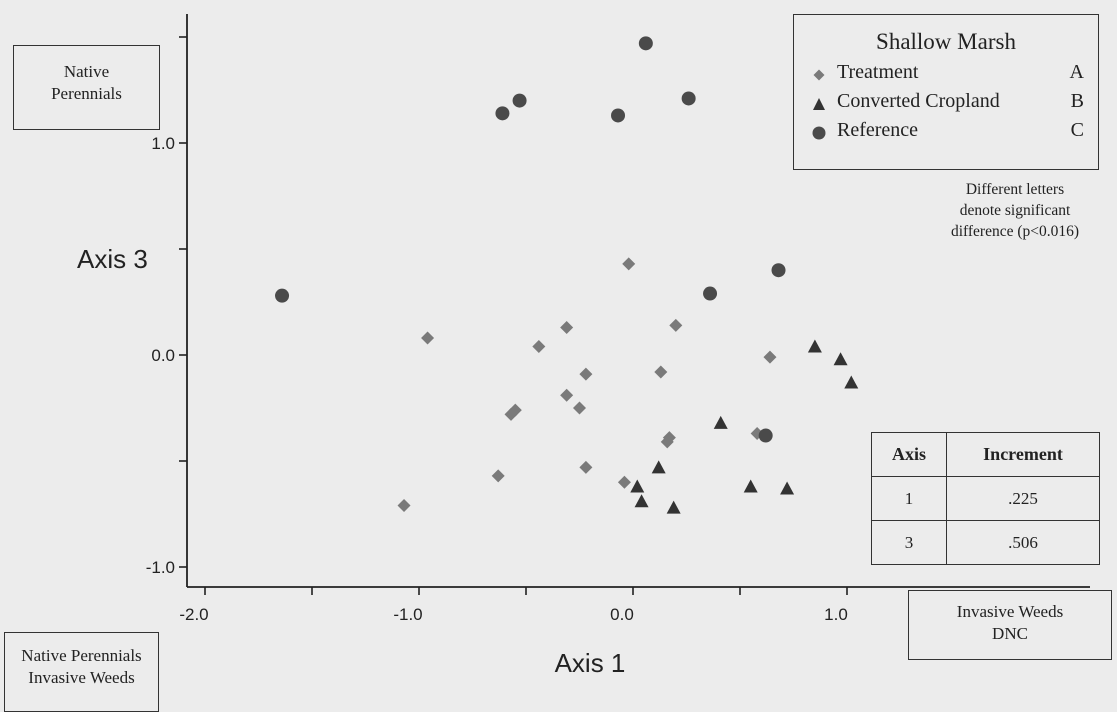 The width and height of the screenshot is (1117, 712). What do you see at coordinates (163, 355) in the screenshot?
I see `y-tick-label: 0.0` at bounding box center [163, 355].